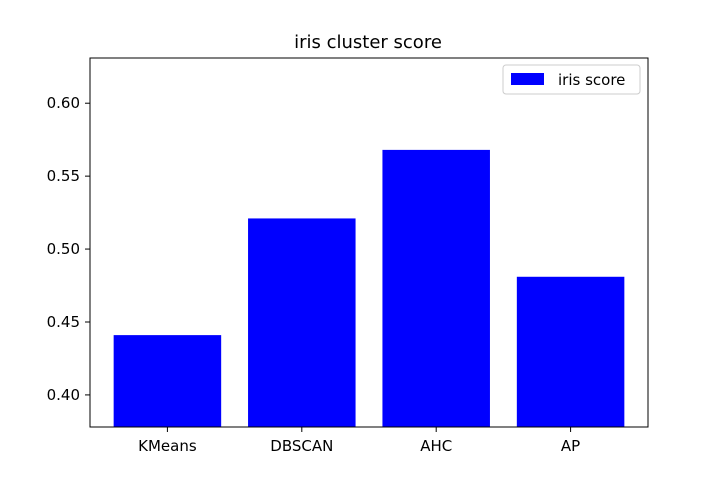 This screenshot has height=484, width=720. What do you see at coordinates (301, 446) in the screenshot?
I see `x-tick-label-dbscan: DBSCAN` at bounding box center [301, 446].